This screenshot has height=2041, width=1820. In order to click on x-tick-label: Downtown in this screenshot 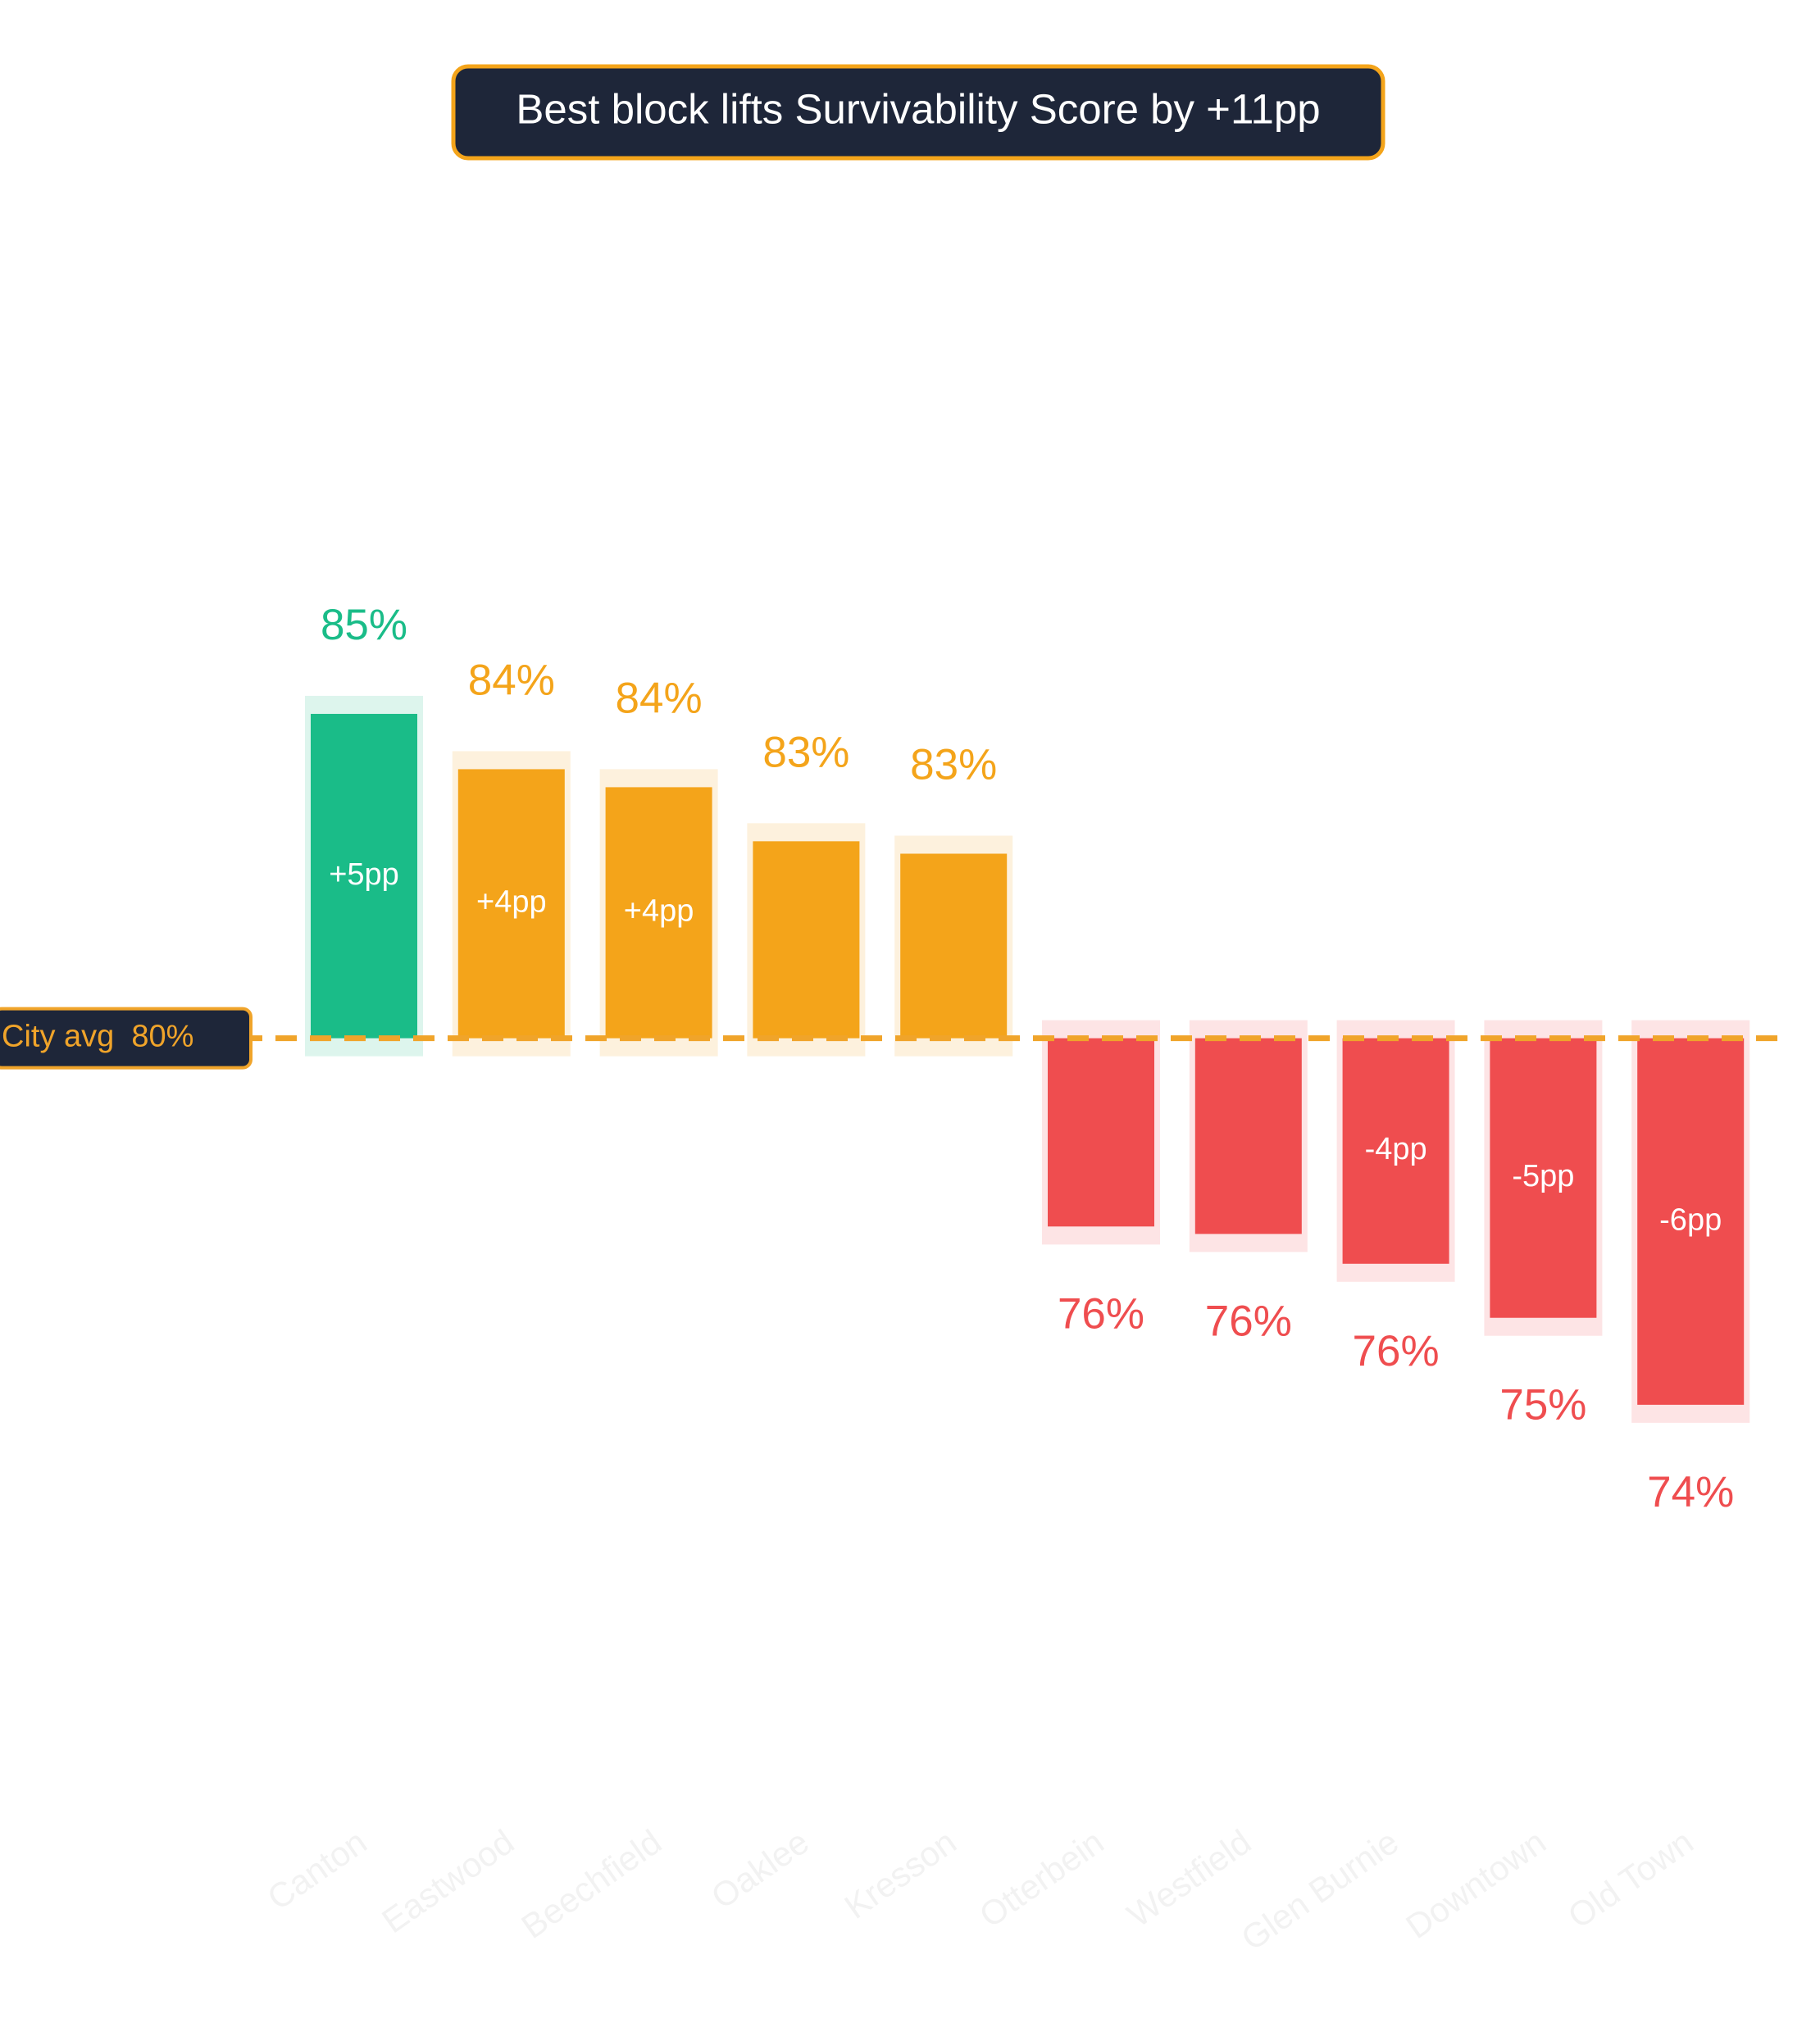, I will do `click(1476, 1884)`.